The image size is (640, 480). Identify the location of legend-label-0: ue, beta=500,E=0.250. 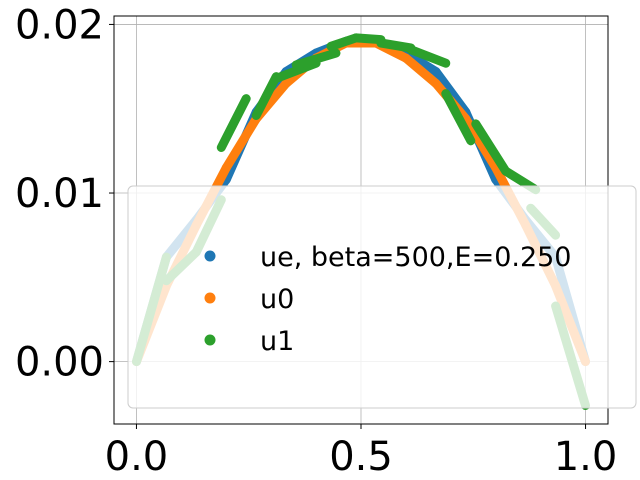
(416, 257).